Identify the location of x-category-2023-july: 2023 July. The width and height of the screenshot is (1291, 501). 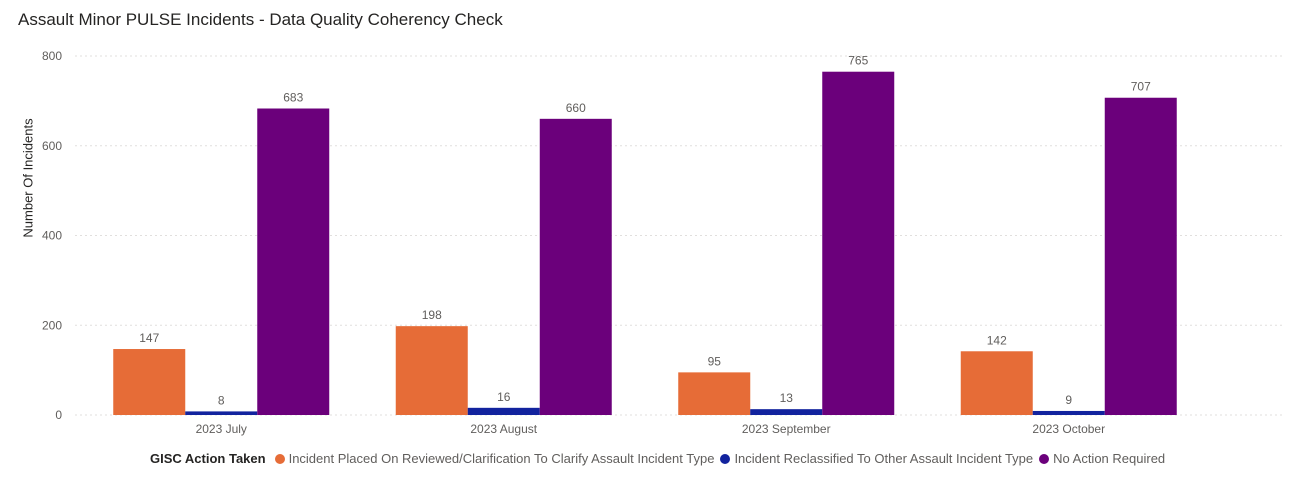
(221, 429).